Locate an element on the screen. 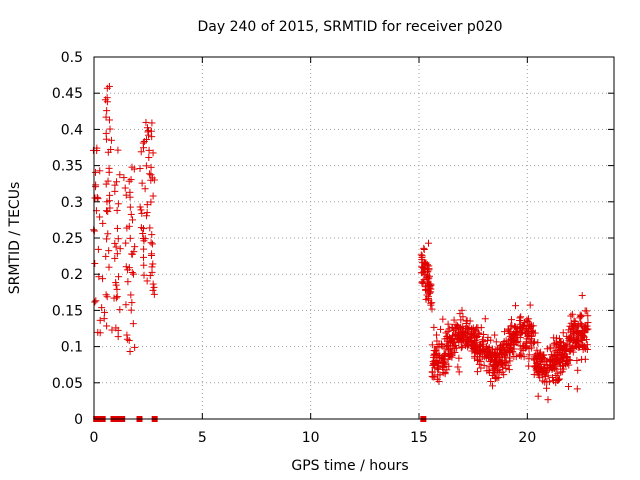  x-tick-label: 15 is located at coordinates (419, 438).